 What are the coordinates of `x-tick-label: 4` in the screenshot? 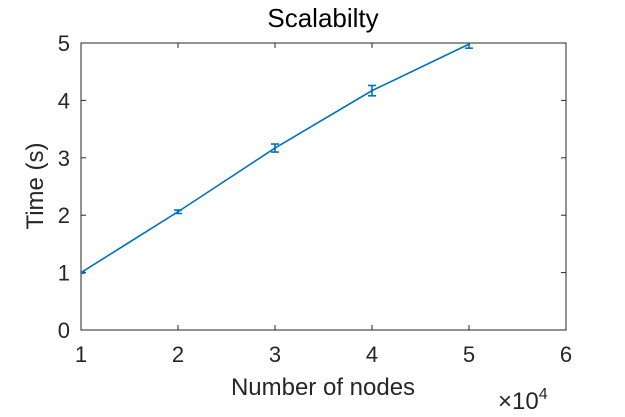 It's located at (372, 354).